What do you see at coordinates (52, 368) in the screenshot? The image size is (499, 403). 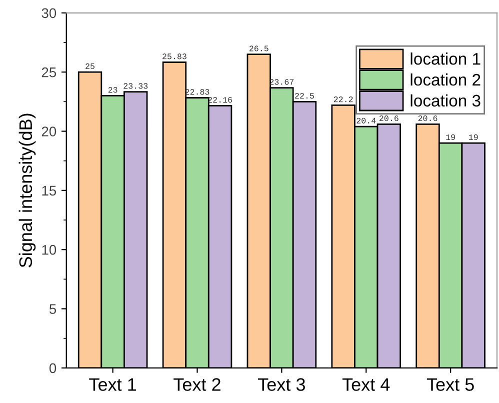 I see `y-tick-label: 0` at bounding box center [52, 368].